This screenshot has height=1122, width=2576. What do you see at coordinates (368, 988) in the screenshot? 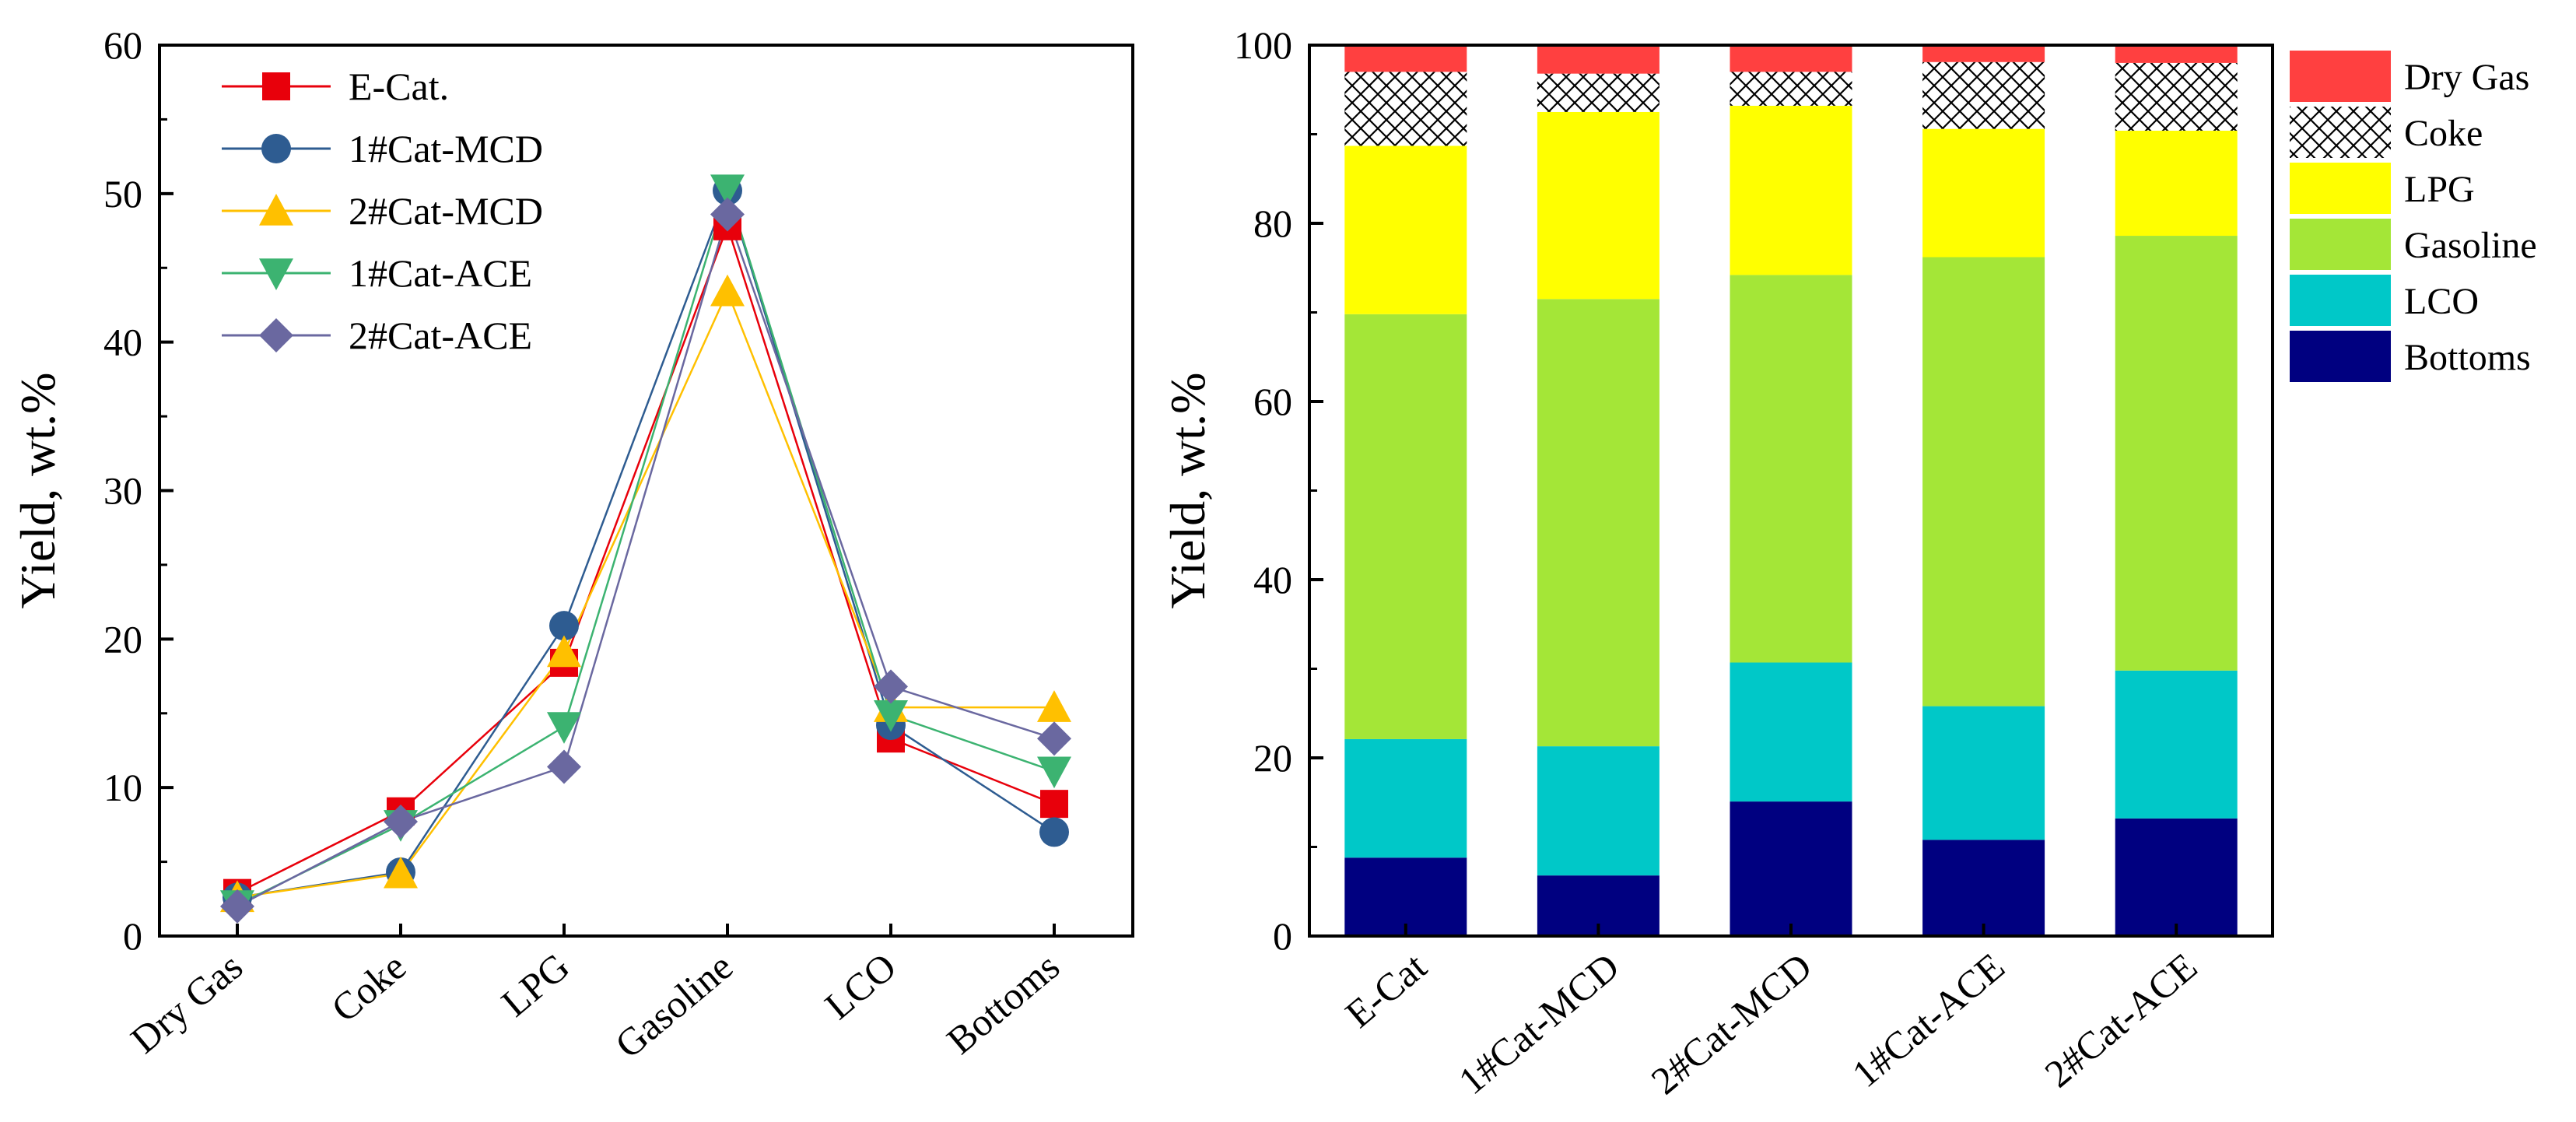
I see `x-tick-label-coke: Coke` at bounding box center [368, 988].